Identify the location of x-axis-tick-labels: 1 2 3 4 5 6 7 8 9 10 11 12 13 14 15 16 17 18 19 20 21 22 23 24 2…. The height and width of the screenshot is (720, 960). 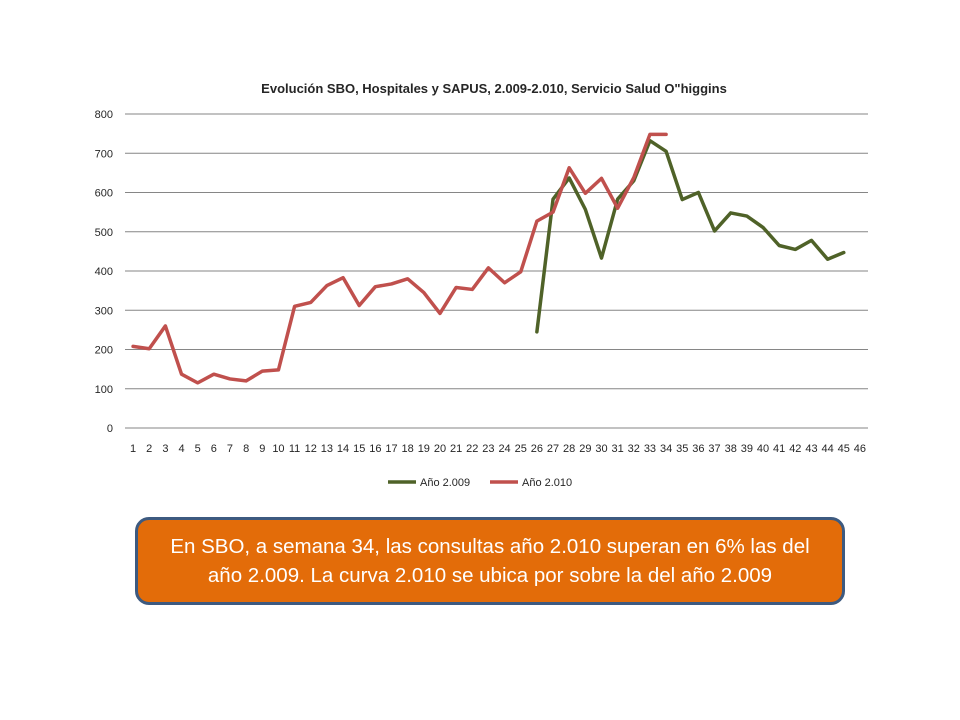
(498, 449).